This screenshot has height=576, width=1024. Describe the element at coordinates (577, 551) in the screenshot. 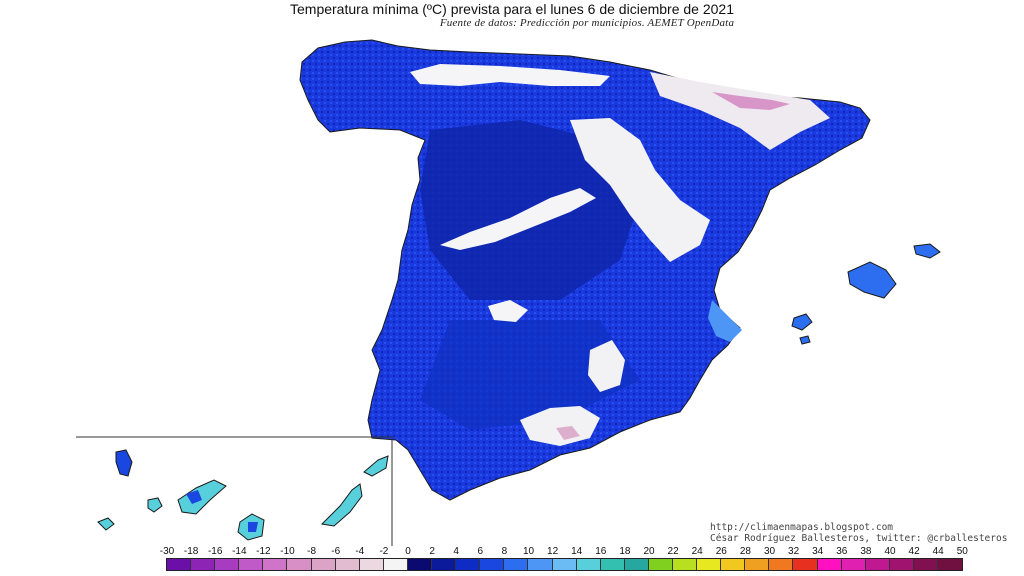

I see `legend-label: 14` at that location.